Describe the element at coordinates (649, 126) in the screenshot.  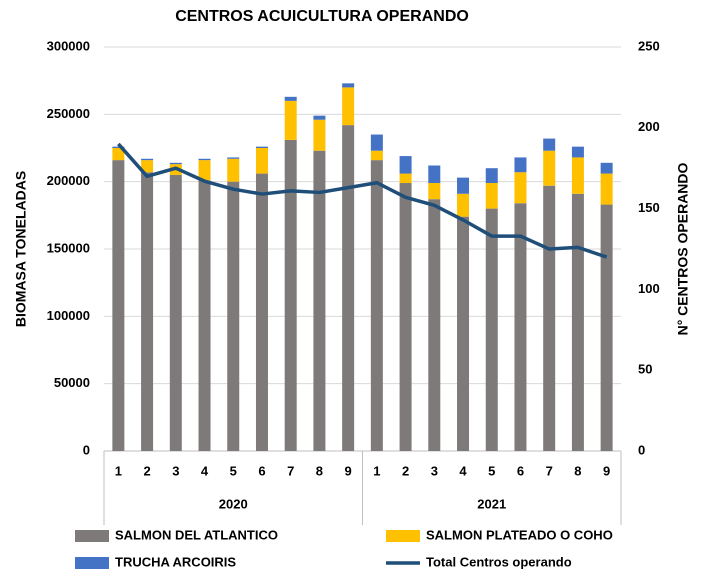
I see `y2-tick-label: 200` at that location.